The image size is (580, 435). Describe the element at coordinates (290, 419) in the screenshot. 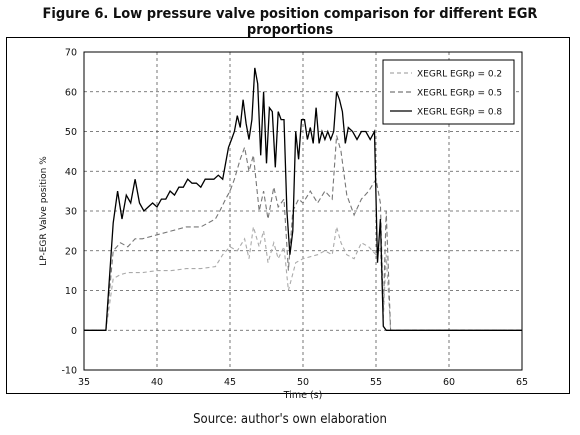

I see `figure-source: Source: author's own elaboration` at that location.